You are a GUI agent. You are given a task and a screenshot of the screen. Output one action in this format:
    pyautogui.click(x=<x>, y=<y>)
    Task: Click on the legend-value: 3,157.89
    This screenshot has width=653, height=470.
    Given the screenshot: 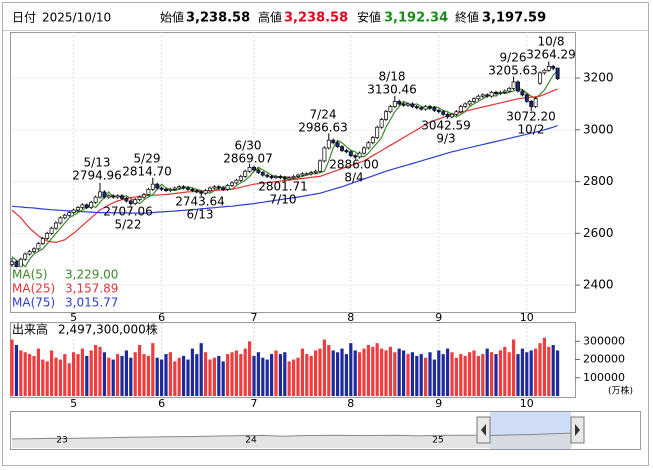 What is the action you would take?
    pyautogui.click(x=91, y=289)
    